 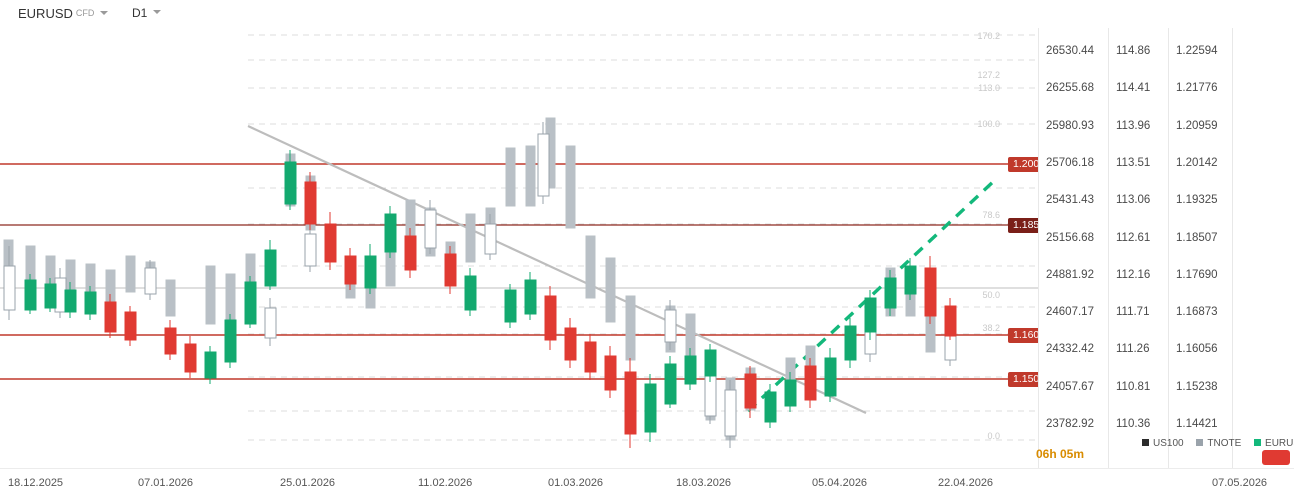 What do you see at coordinates (1023, 335) in the screenshot?
I see `price-level-tag-116000: 1.16000` at bounding box center [1023, 335].